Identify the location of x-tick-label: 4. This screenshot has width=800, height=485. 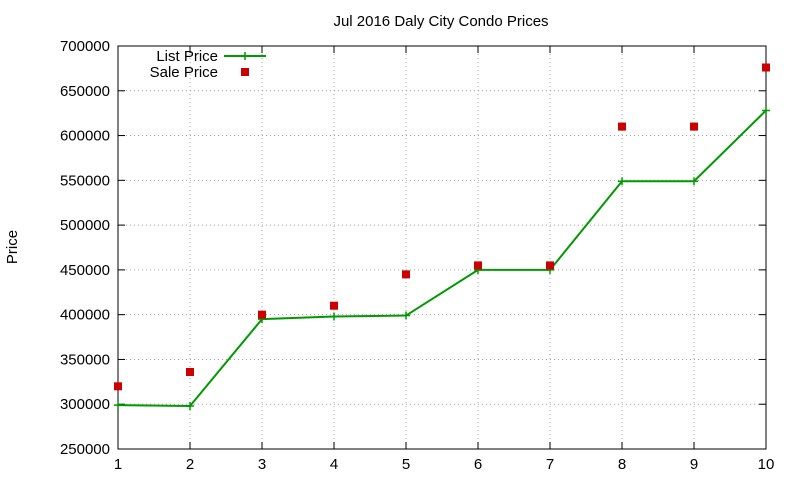
(334, 464).